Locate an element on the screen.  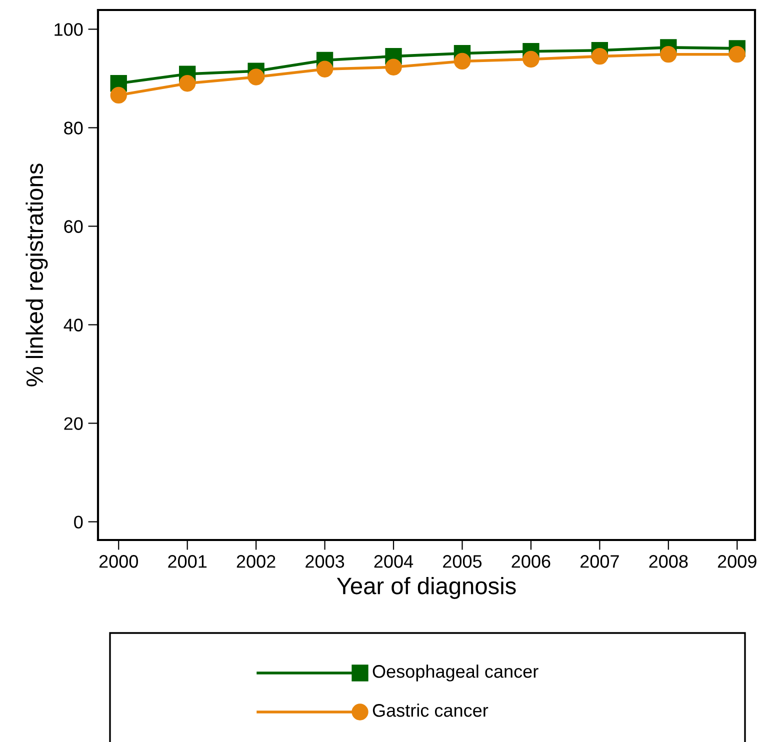
x-tick-label: 2003 is located at coordinates (325, 561).